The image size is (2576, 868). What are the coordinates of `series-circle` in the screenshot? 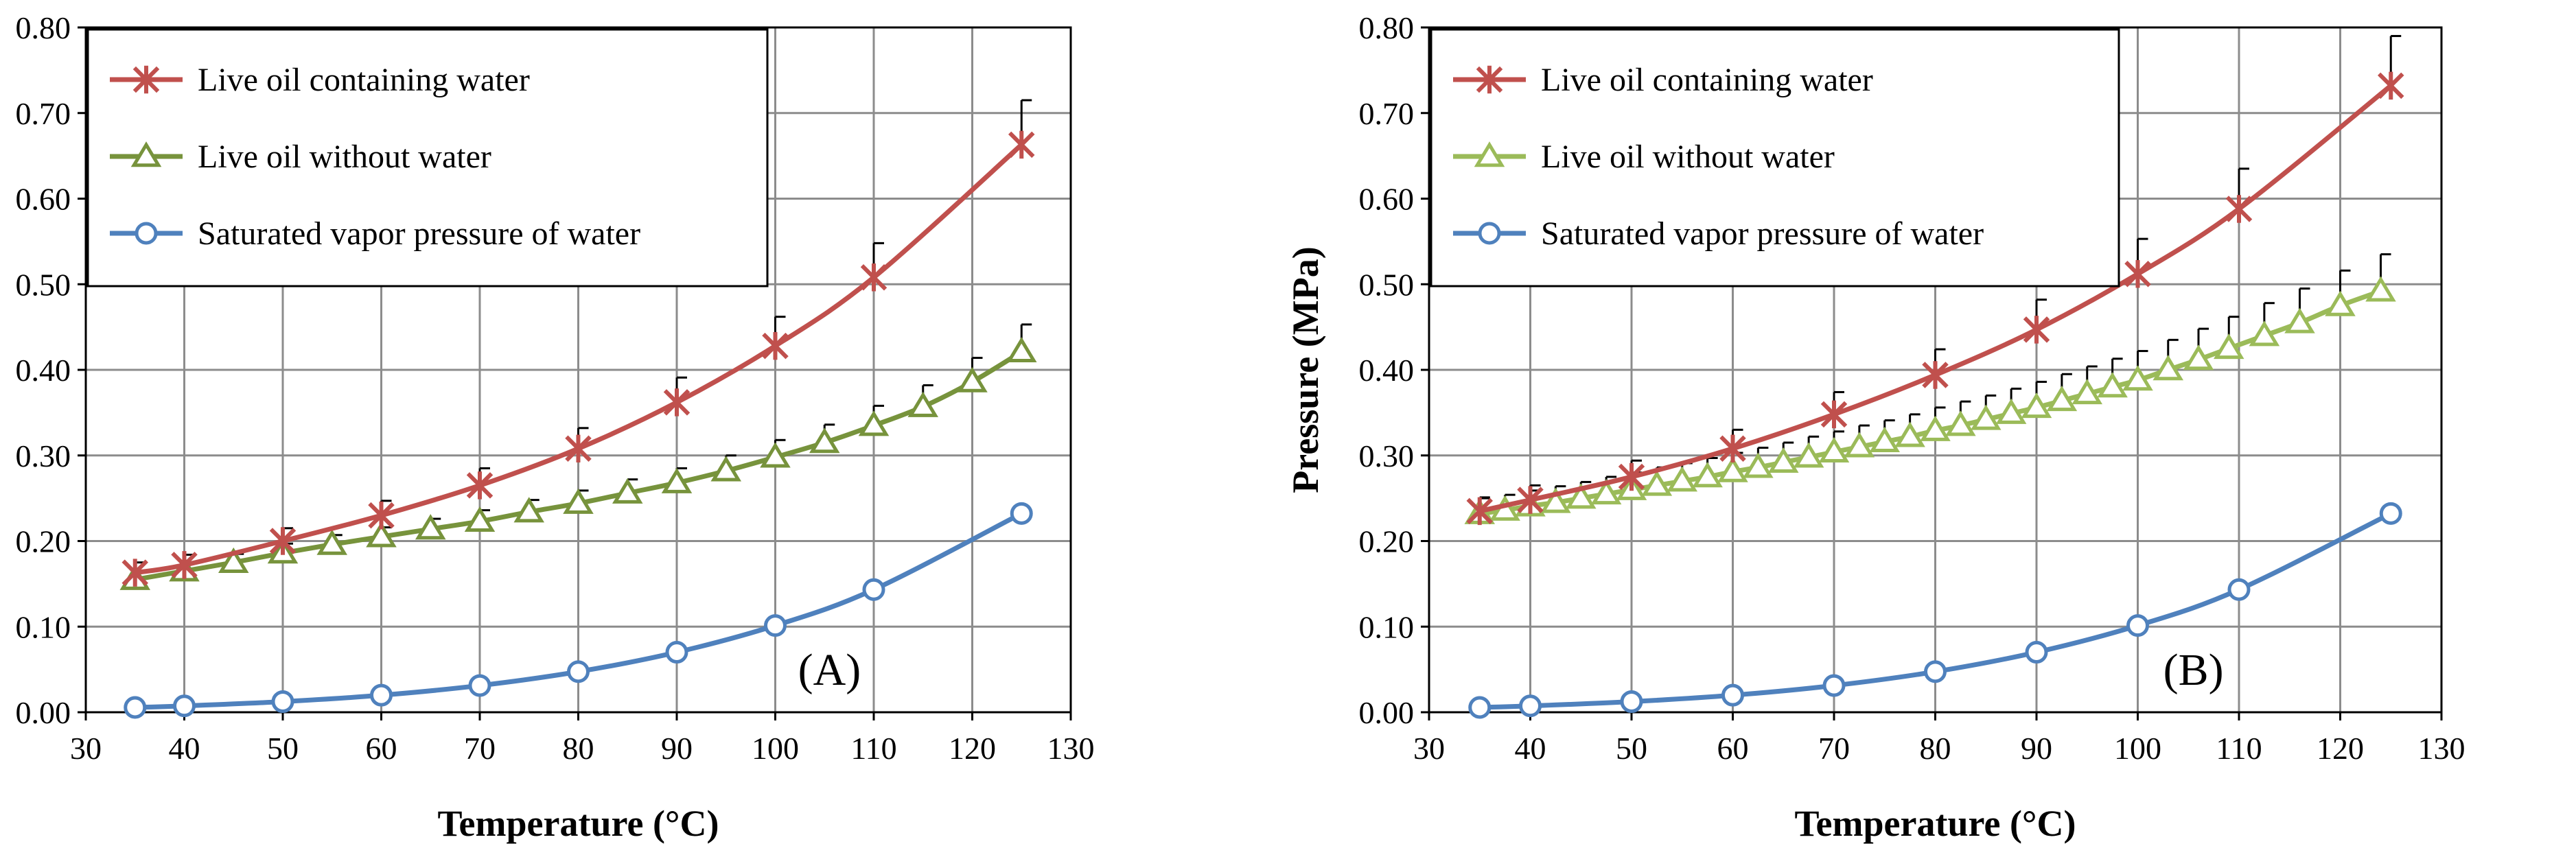 It's located at (578, 611).